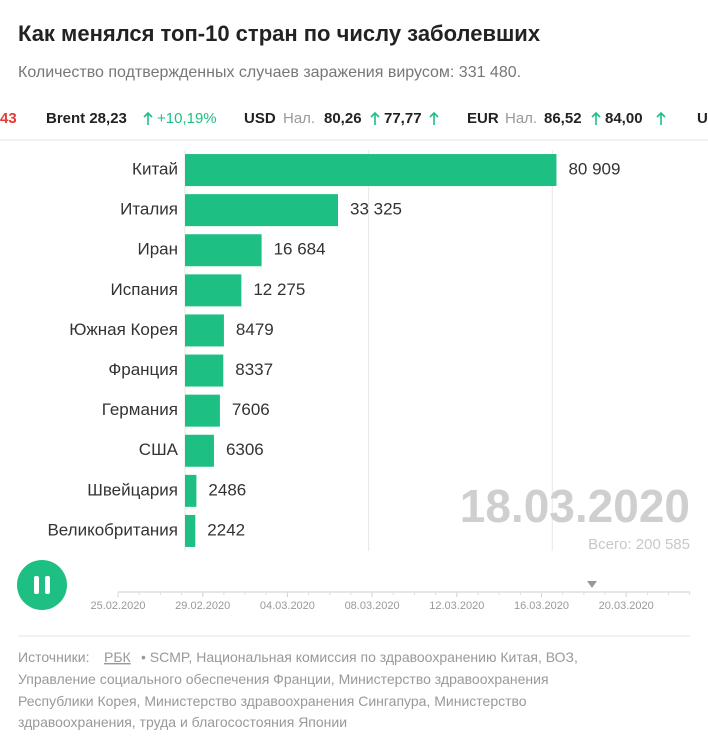  Describe the element at coordinates (483, 118) in the screenshot. I see `ticker-name: EUR` at that location.